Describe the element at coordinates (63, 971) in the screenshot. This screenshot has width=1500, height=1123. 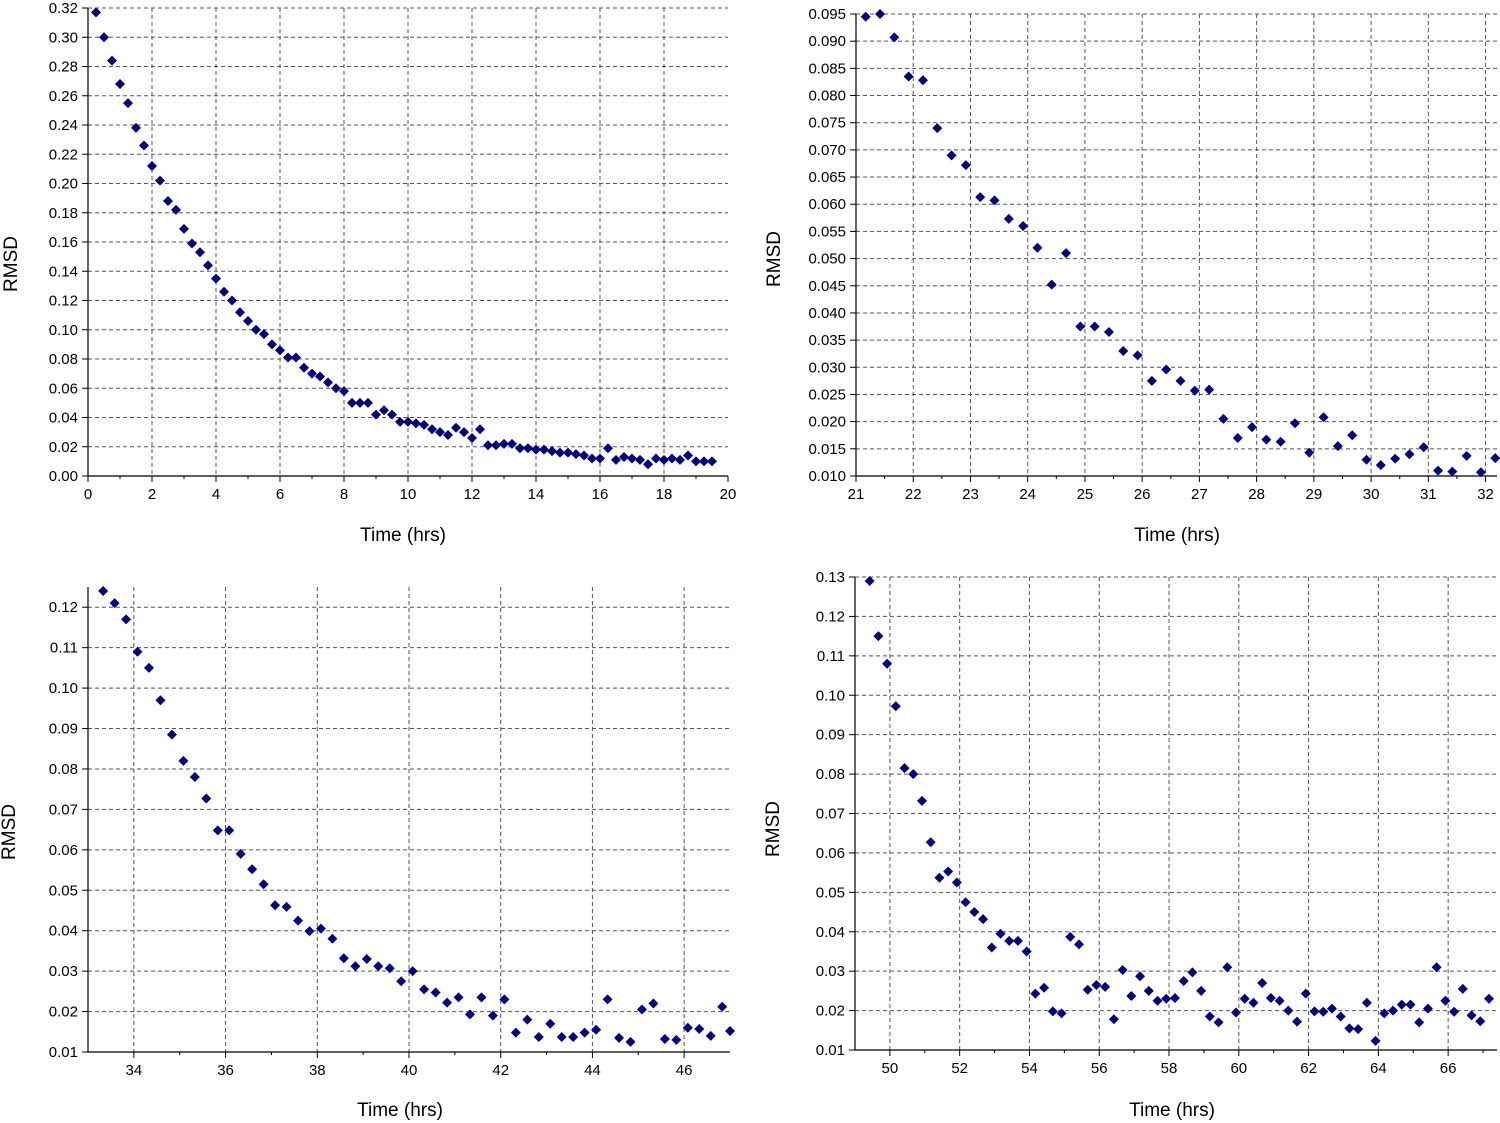
I see `y-tick-label: 0.03` at that location.